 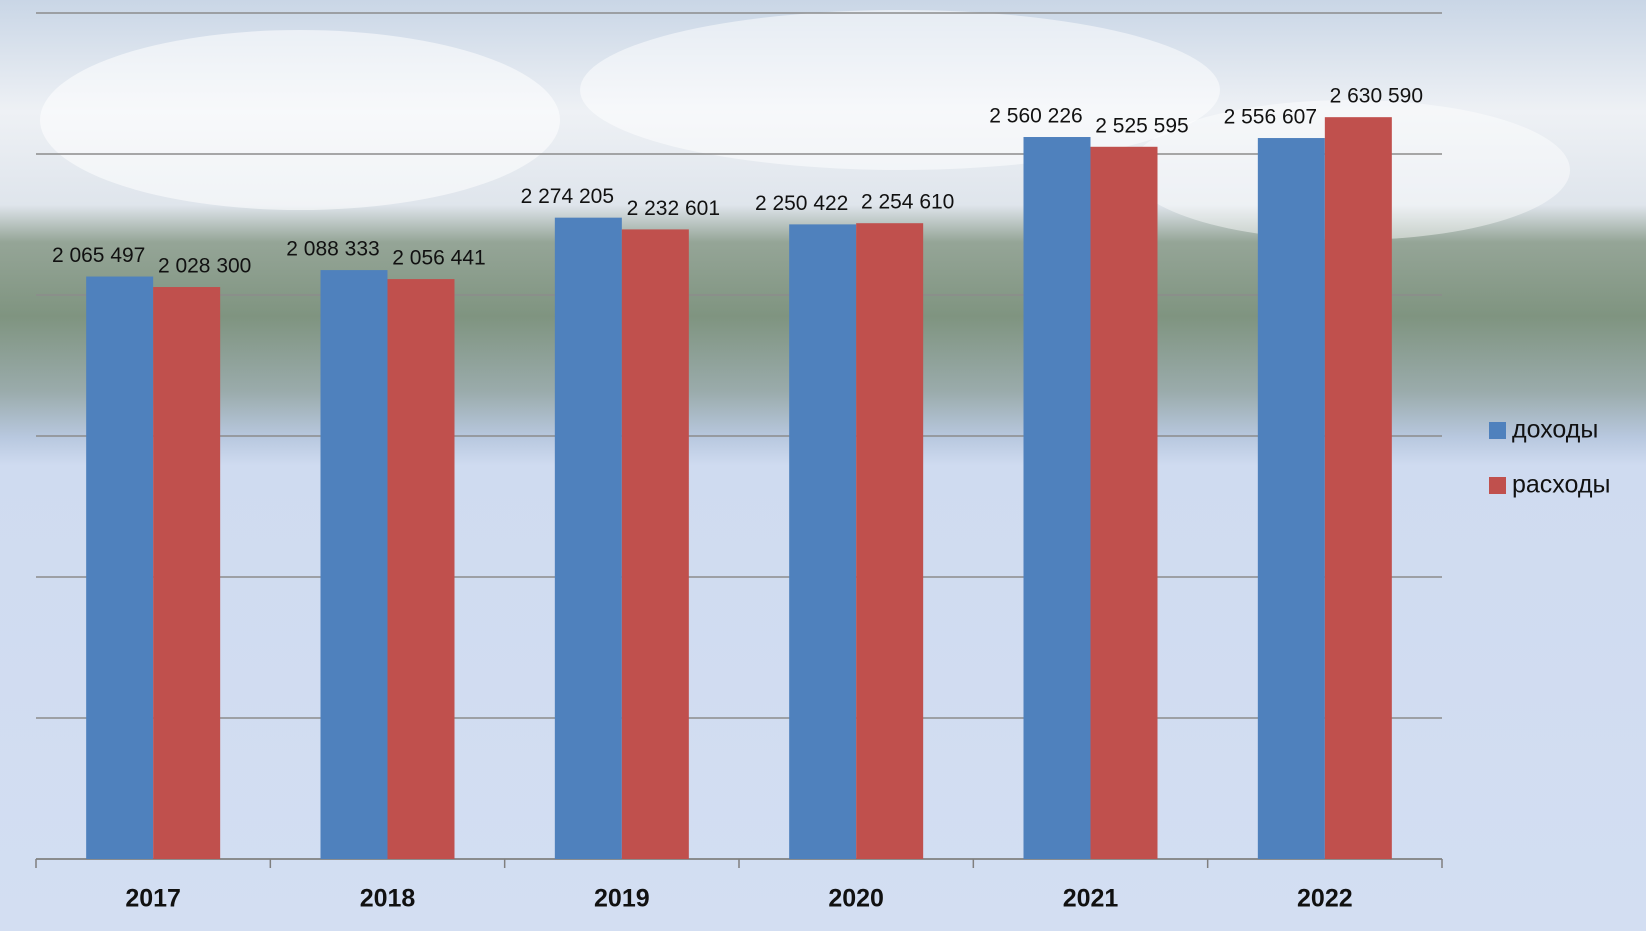 I want to click on data-label: 2 630 590, so click(x=1376, y=96).